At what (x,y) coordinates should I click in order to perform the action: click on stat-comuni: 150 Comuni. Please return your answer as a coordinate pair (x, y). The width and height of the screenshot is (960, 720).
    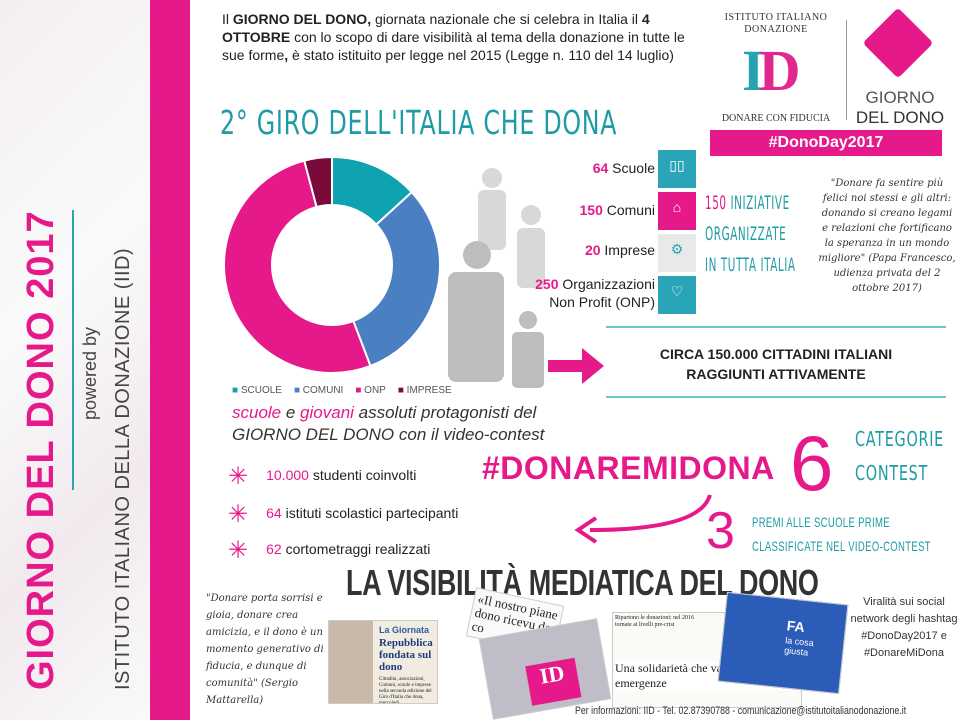
    Looking at the image, I should click on (617, 210).